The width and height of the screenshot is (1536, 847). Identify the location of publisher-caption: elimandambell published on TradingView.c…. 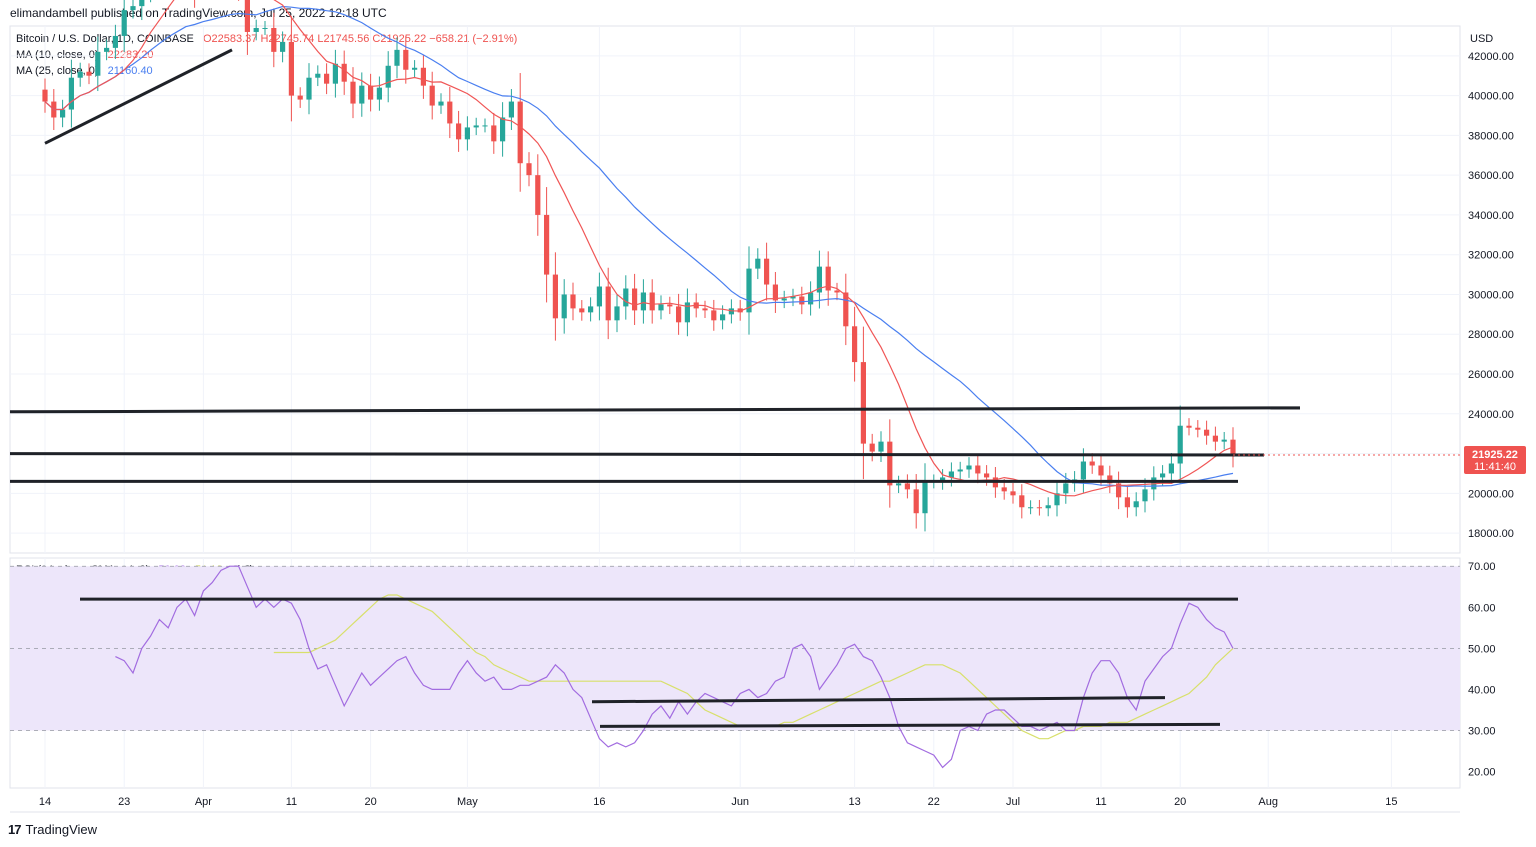
(198, 13).